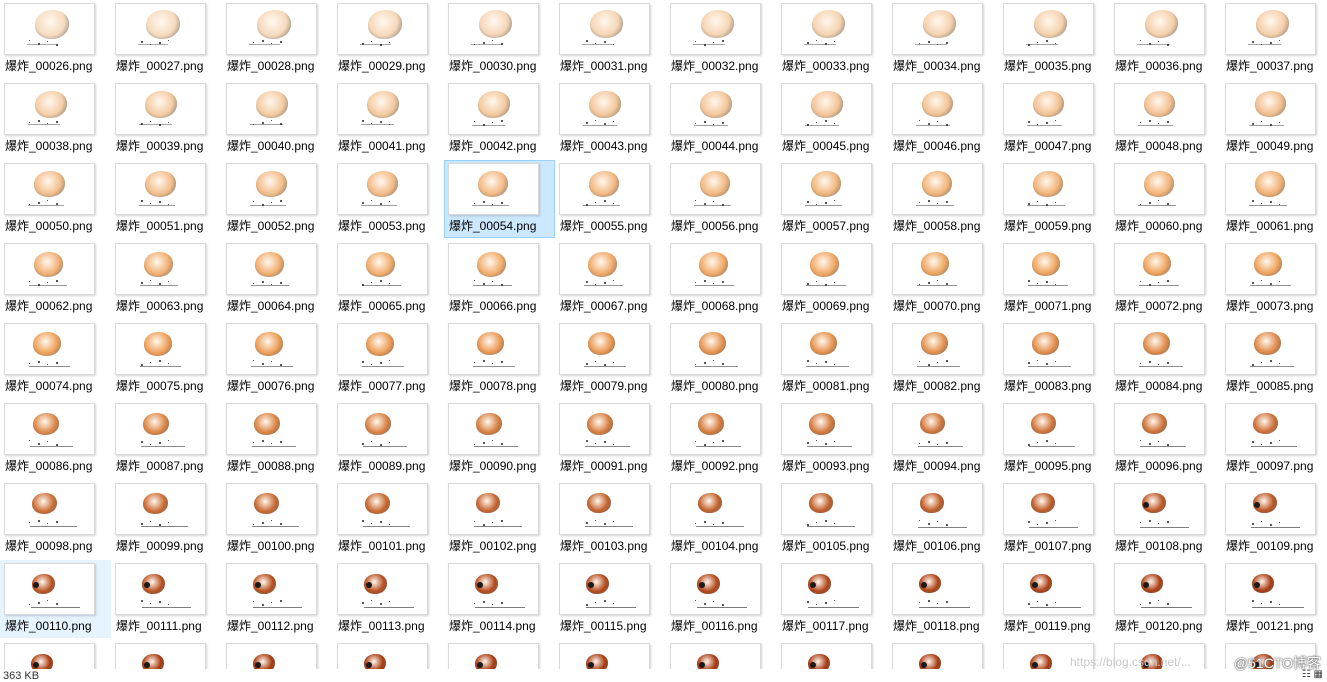 The image size is (1327, 682). What do you see at coordinates (166, 599) in the screenshot?
I see `file-tile: 爆炸_00111.png` at bounding box center [166, 599].